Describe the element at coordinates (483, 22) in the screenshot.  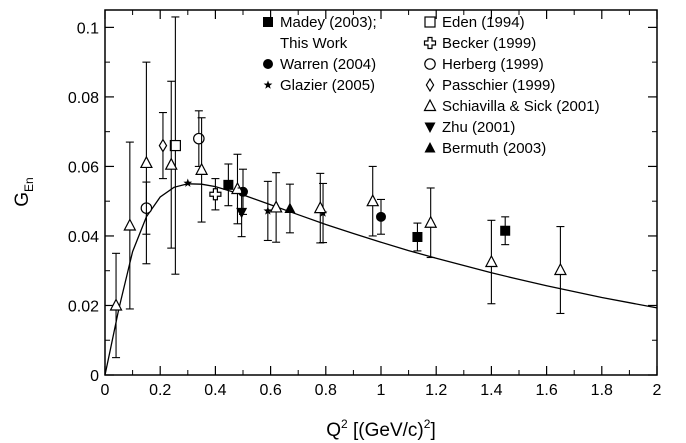
I see `legend-label: Eden (1994)` at that location.